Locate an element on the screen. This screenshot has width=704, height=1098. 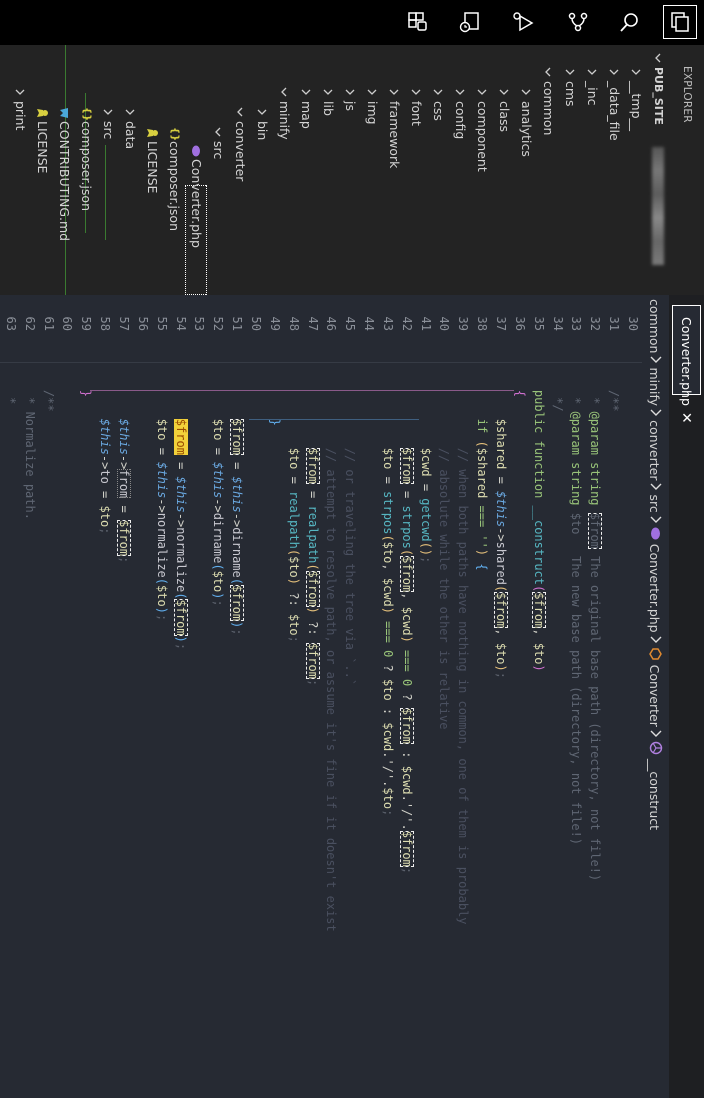
breadcrumb-item: converter is located at coordinates (655, 450).